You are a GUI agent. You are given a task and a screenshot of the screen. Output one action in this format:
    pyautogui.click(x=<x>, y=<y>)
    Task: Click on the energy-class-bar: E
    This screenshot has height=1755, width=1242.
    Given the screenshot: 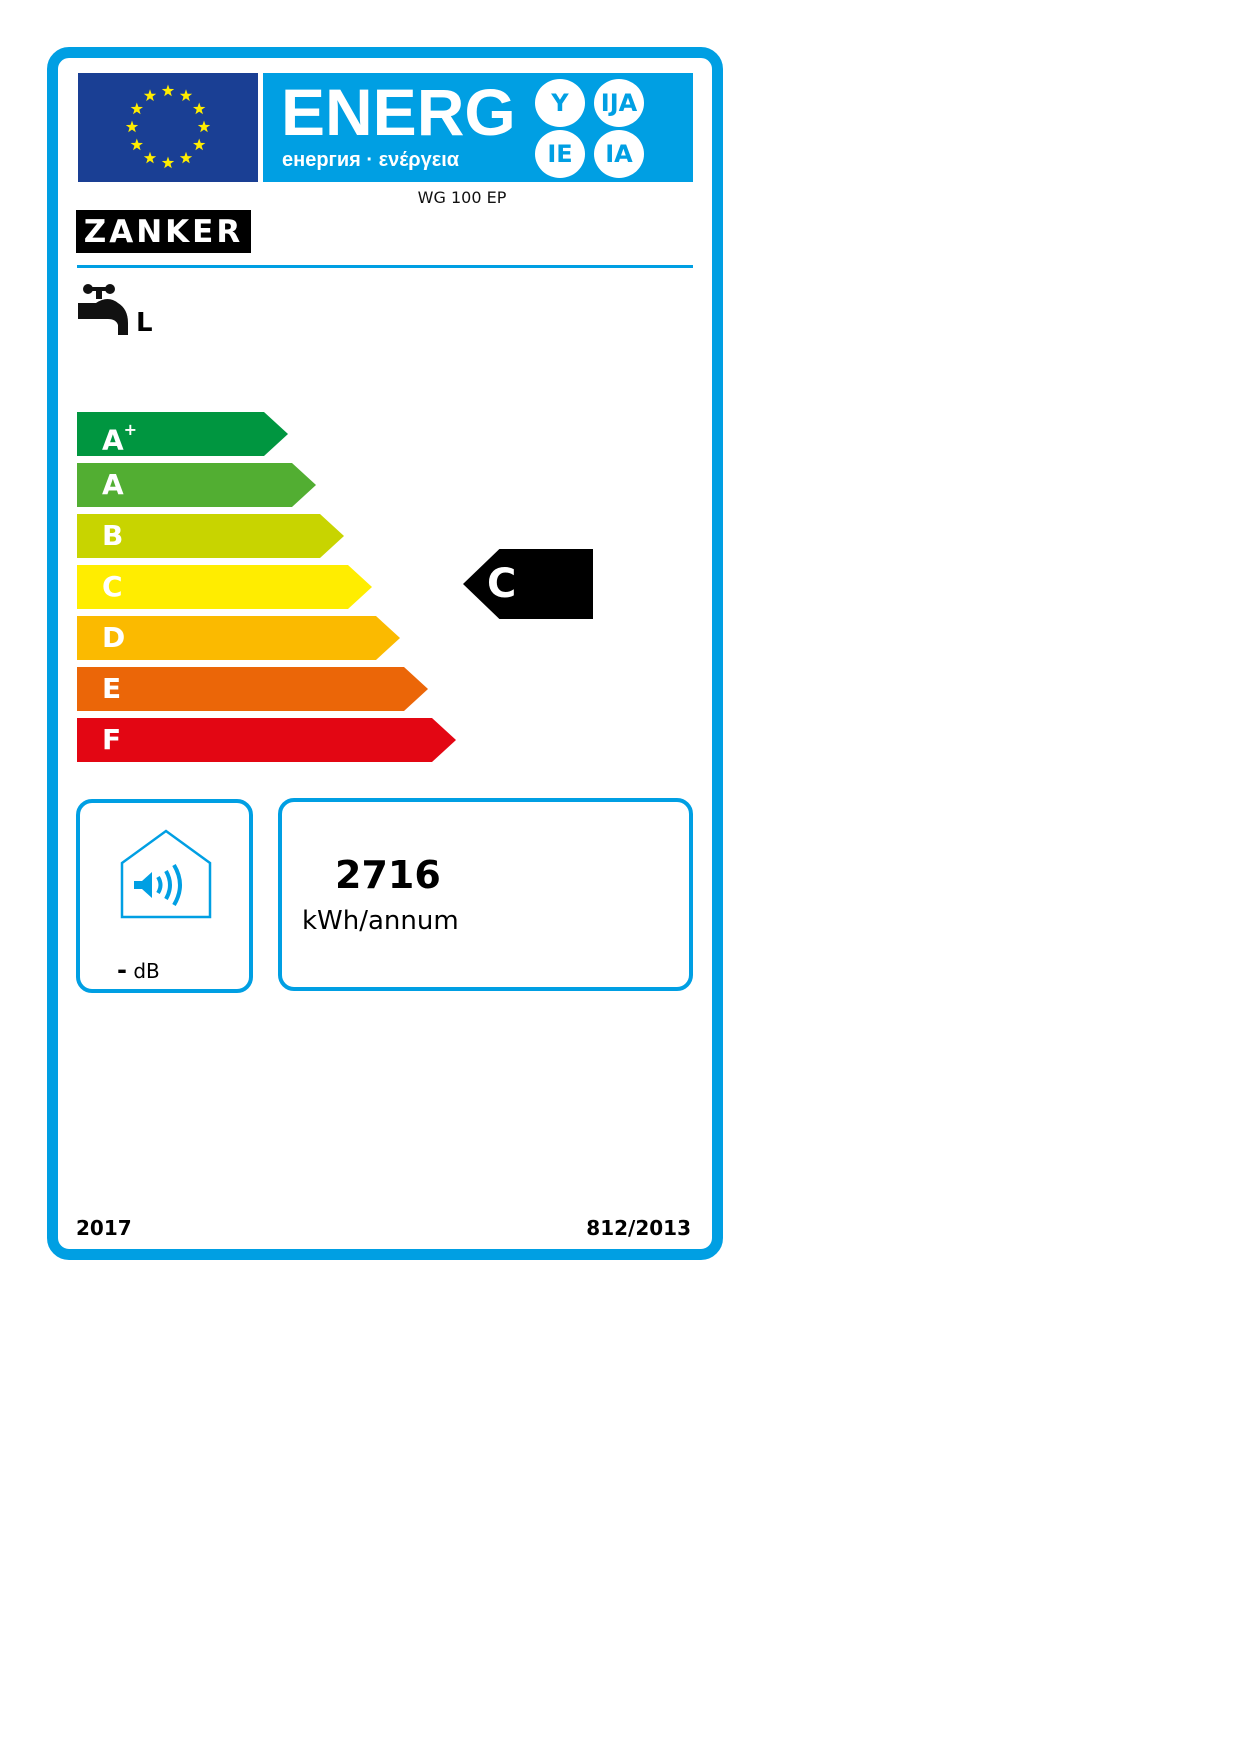 What is the action you would take?
    pyautogui.click(x=252, y=689)
    